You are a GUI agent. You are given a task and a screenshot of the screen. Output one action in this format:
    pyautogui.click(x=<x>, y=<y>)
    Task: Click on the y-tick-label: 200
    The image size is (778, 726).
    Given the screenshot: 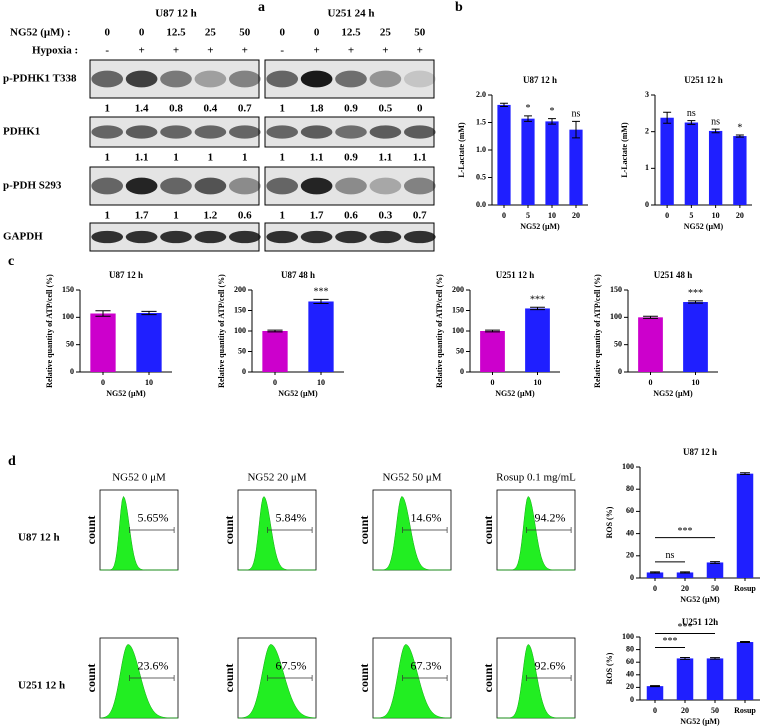 What is the action you would take?
    pyautogui.click(x=458, y=289)
    